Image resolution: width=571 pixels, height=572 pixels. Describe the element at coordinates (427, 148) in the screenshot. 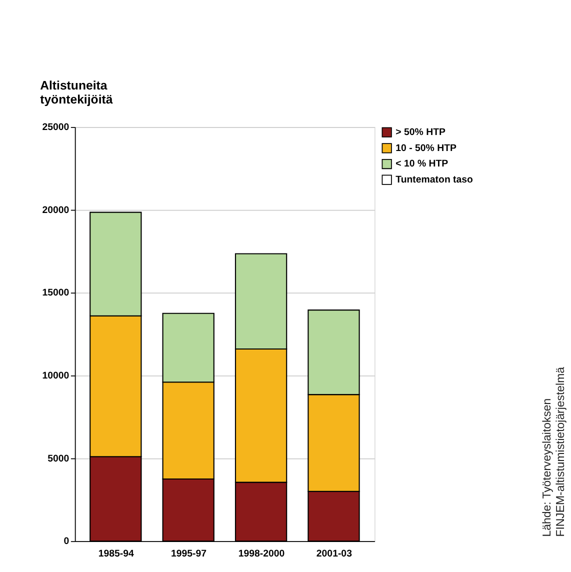

I see `legend-label: 10 - 50% HTP` at that location.